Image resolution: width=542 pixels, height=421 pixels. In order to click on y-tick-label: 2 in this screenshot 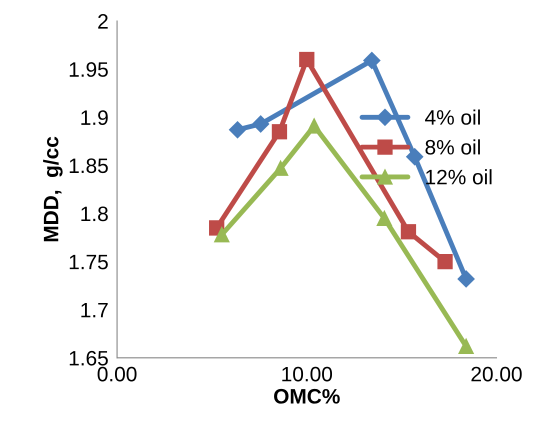, I will do `click(103, 21)`.